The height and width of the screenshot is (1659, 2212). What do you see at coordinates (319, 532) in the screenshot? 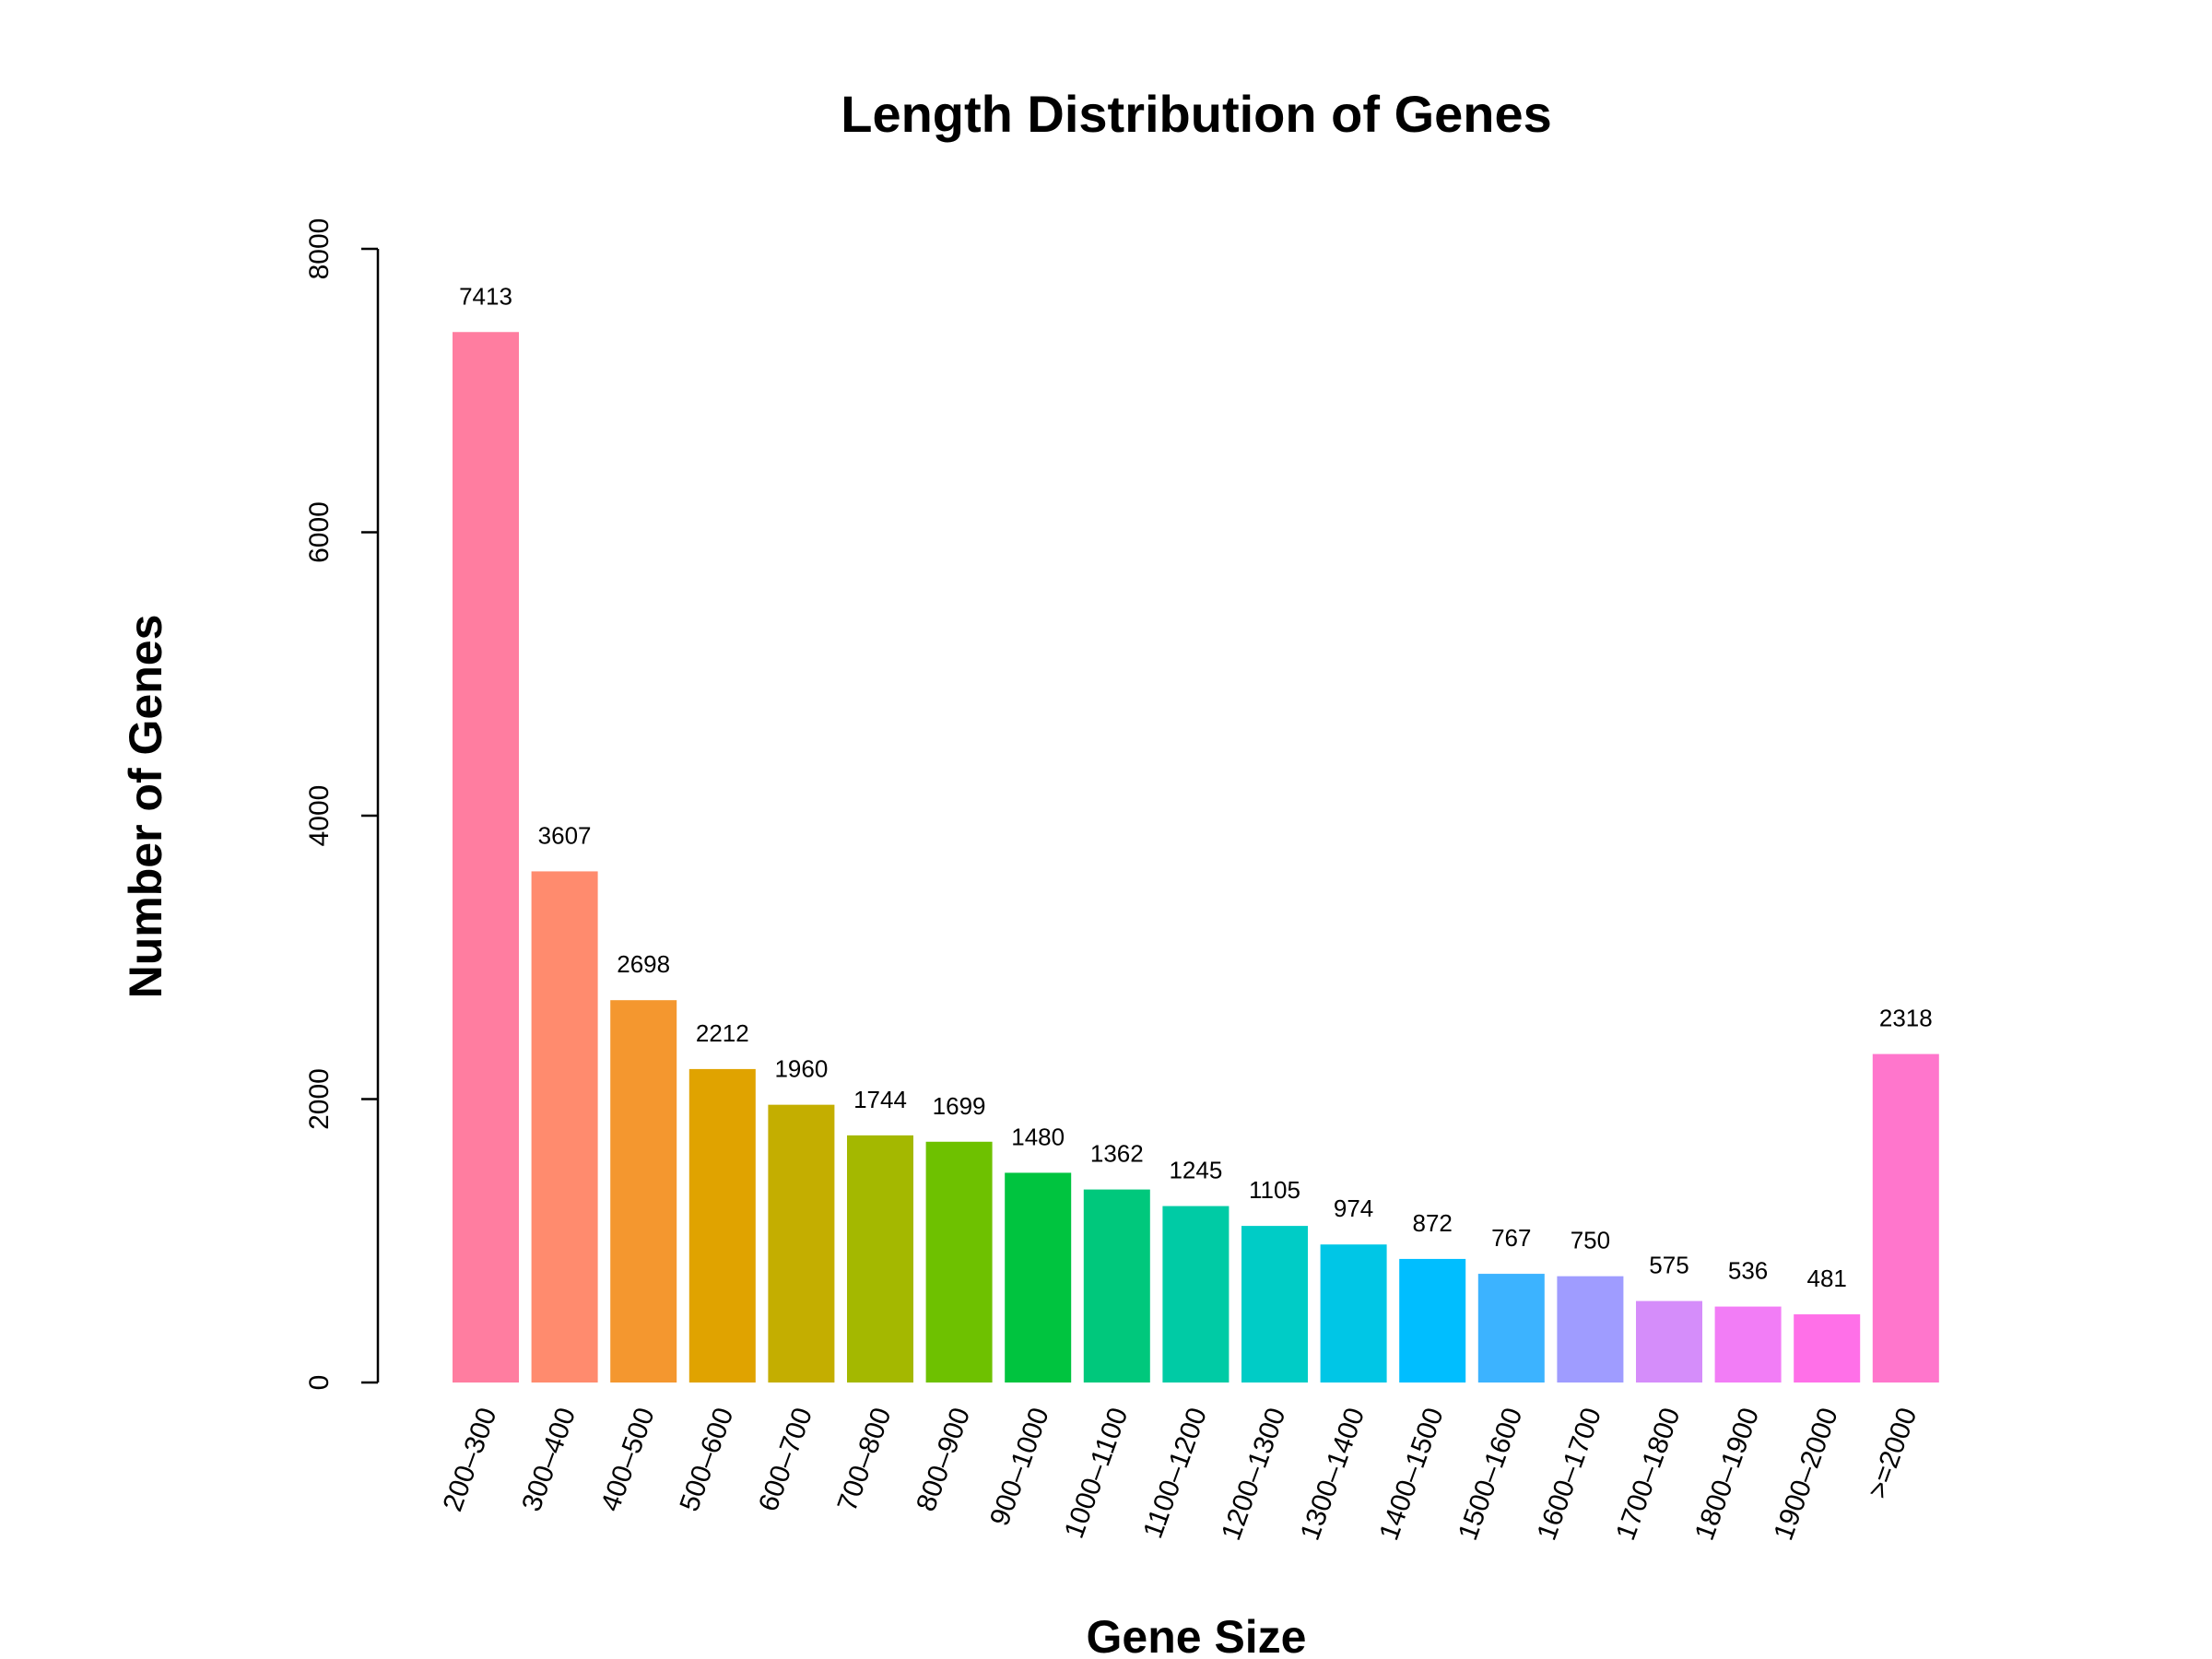
I see `y-tick-label: 6000` at bounding box center [319, 532].